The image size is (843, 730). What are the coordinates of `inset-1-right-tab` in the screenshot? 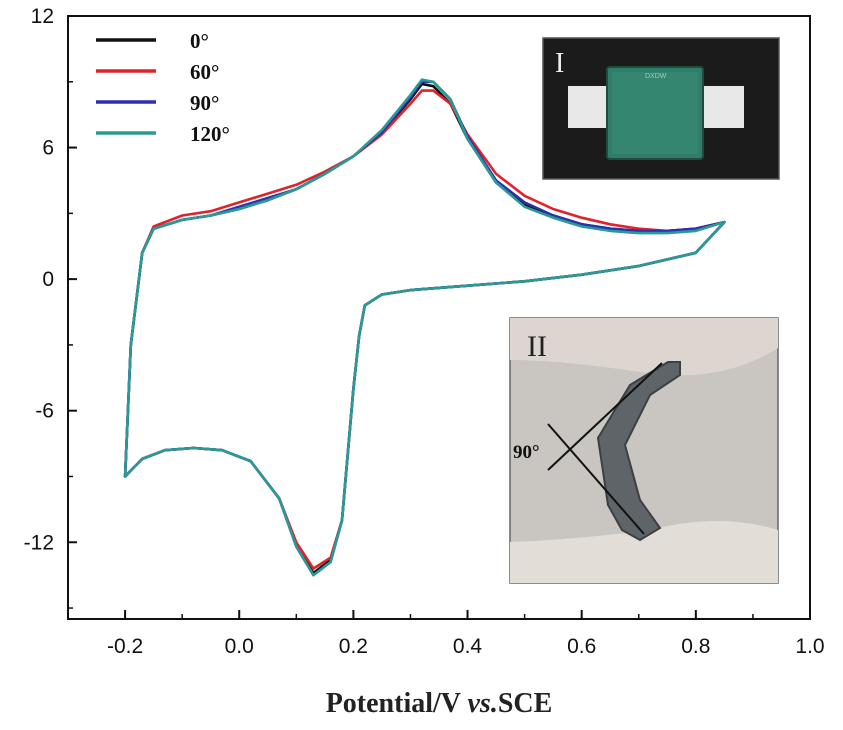 It's located at (722, 107).